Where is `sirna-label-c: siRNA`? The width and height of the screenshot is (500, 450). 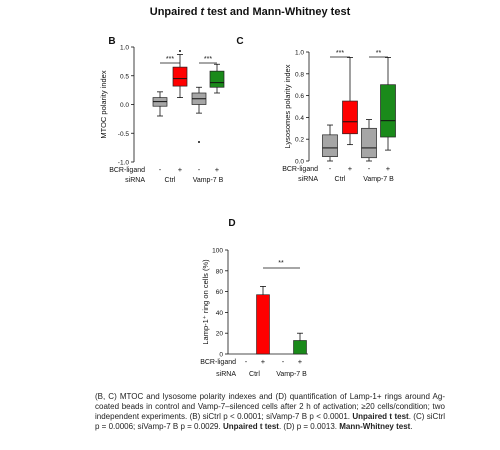 sirna-label-c: siRNA is located at coordinates (308, 179).